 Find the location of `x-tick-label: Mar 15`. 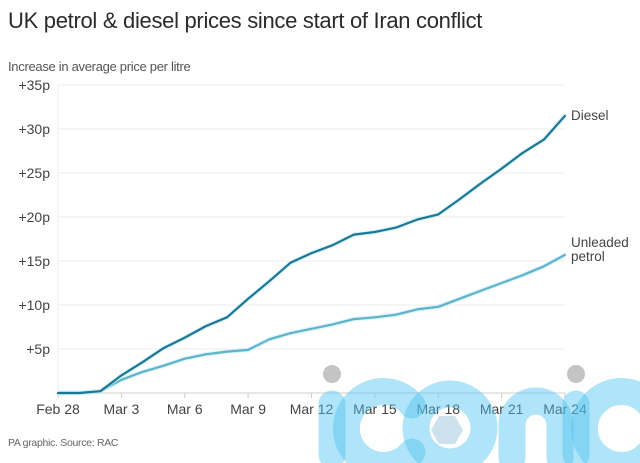

x-tick-label: Mar 15 is located at coordinates (375, 409).